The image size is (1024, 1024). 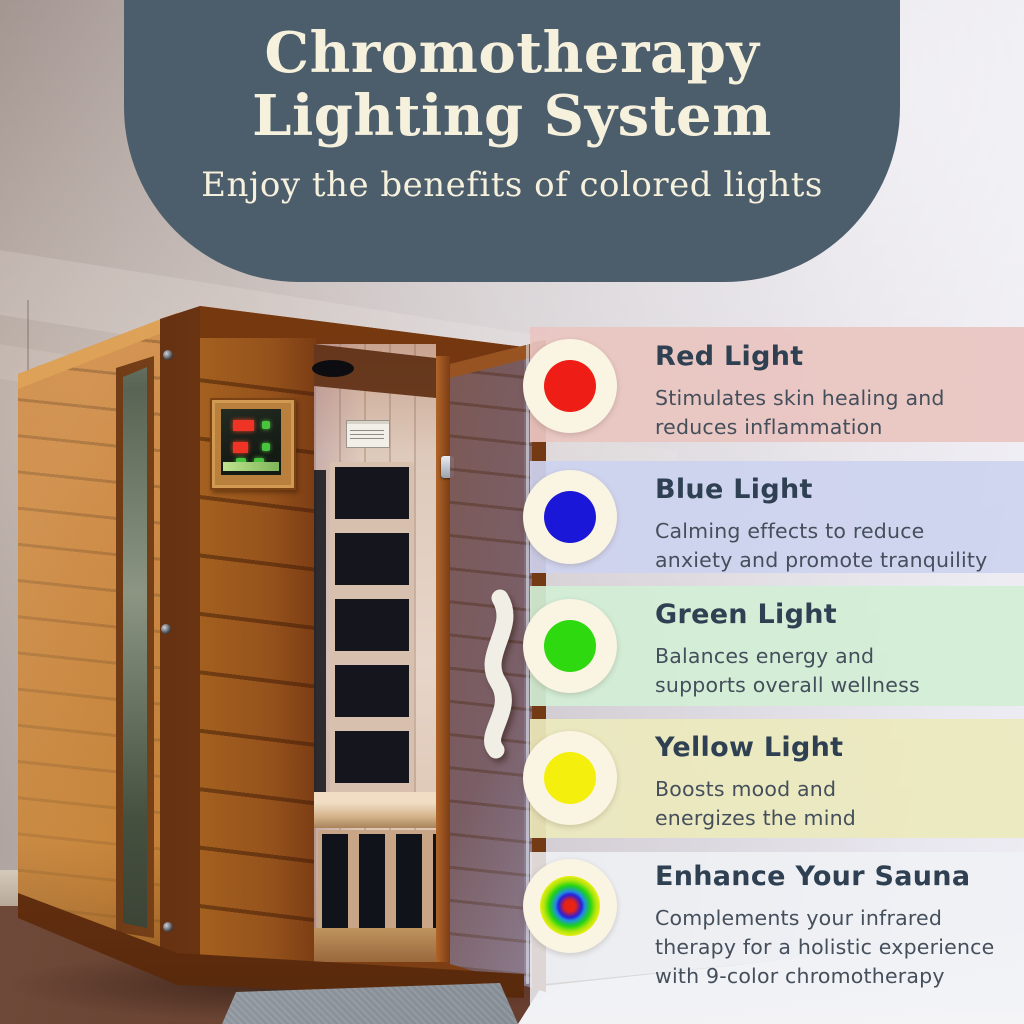 I want to click on feature-description-line: Calming effects to reduce, so click(x=790, y=531).